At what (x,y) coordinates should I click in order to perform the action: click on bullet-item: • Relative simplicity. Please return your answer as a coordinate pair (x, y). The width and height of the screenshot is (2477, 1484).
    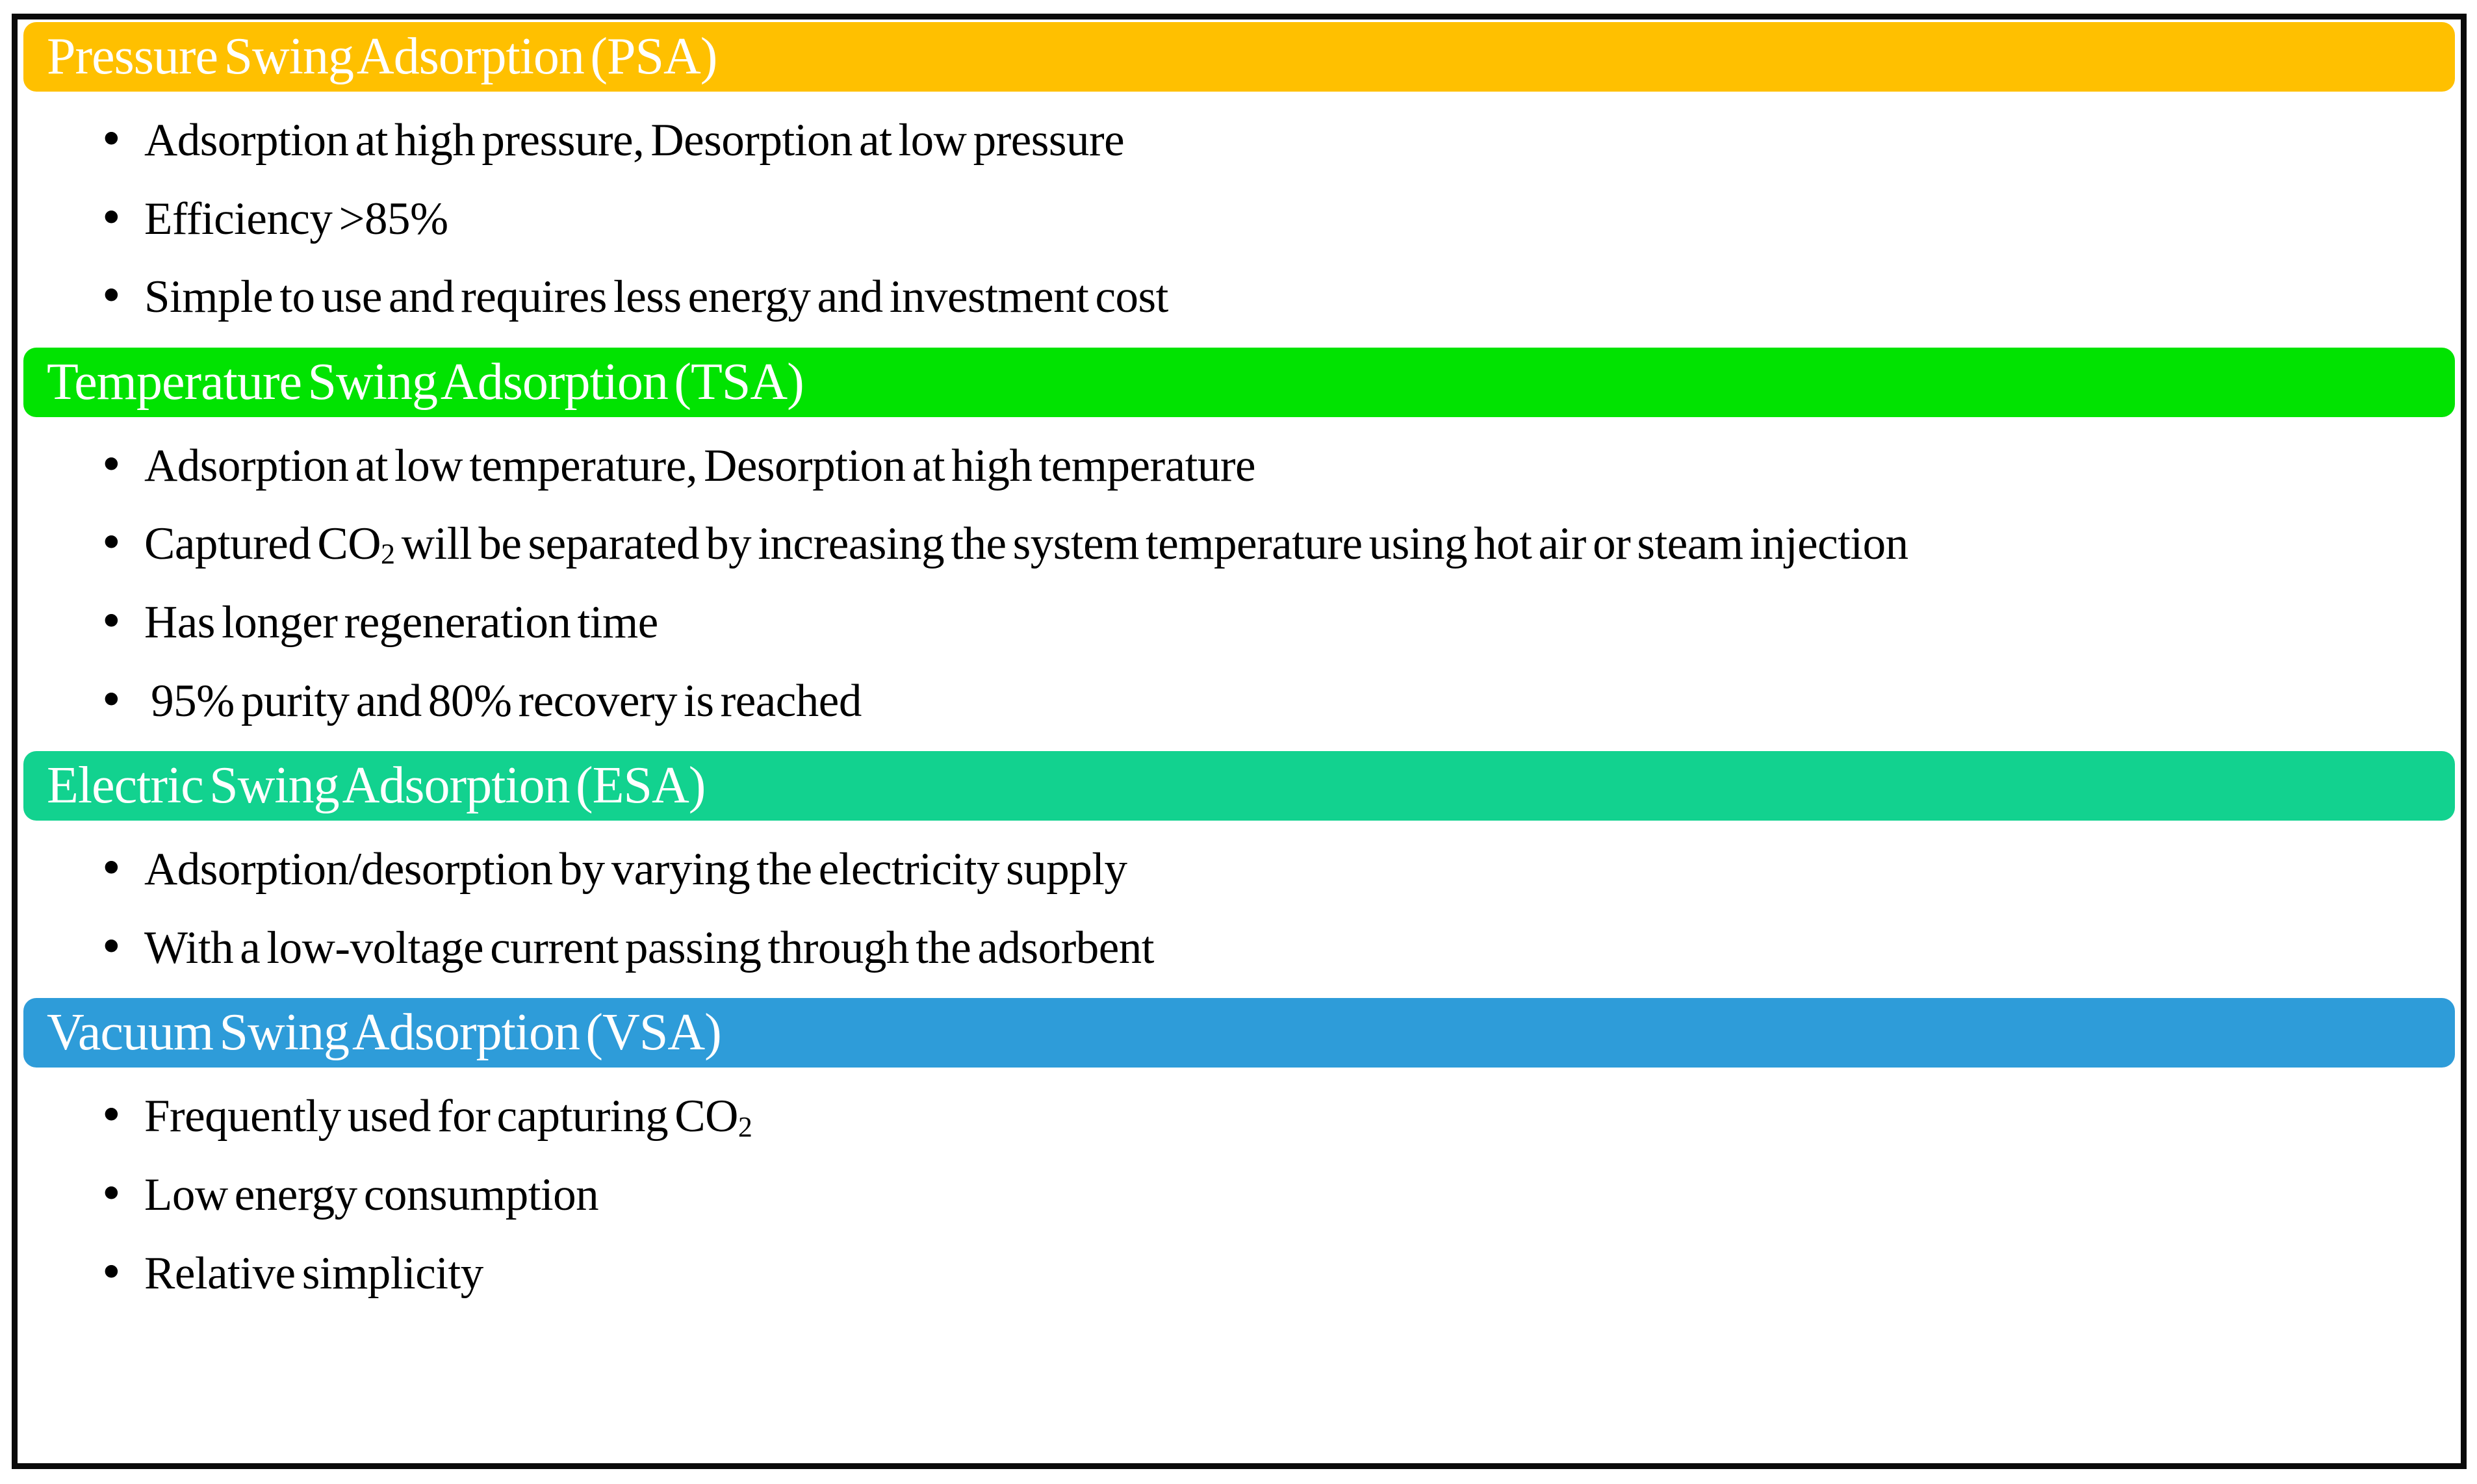
    Looking at the image, I should click on (1226, 1272).